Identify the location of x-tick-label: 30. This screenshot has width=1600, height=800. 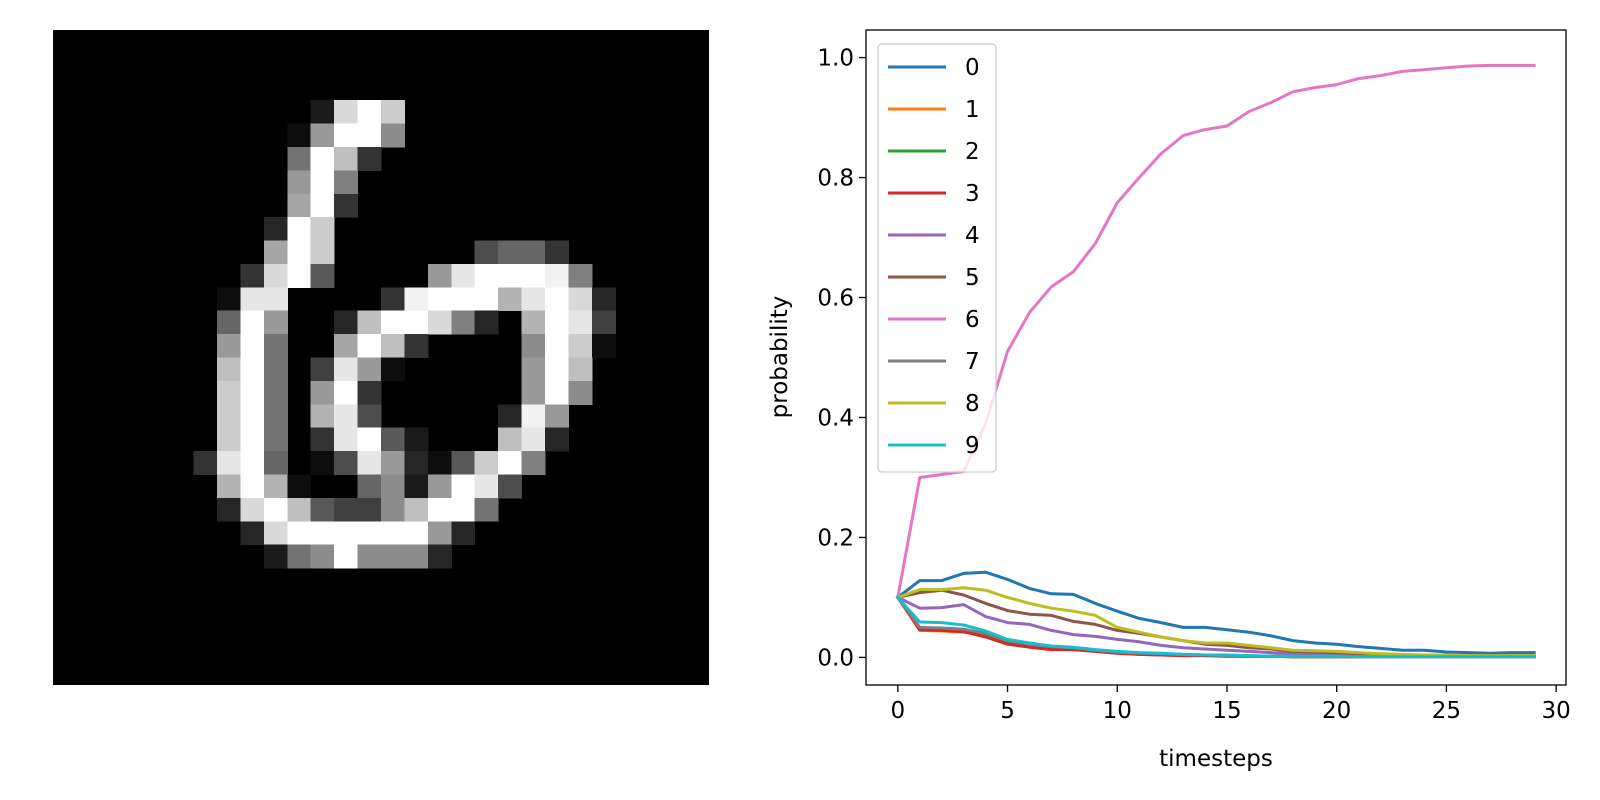
(1555, 711).